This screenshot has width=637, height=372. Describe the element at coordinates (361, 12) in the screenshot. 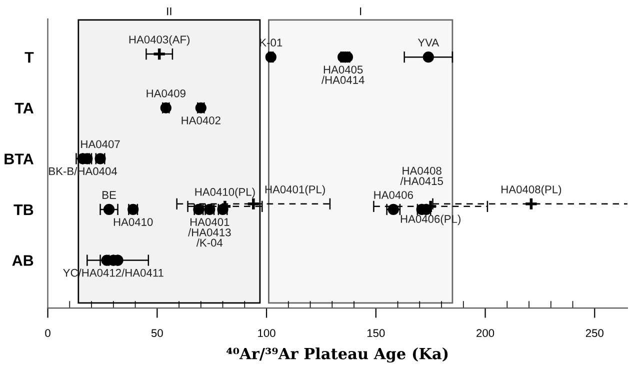

I see `band-label: I` at that location.